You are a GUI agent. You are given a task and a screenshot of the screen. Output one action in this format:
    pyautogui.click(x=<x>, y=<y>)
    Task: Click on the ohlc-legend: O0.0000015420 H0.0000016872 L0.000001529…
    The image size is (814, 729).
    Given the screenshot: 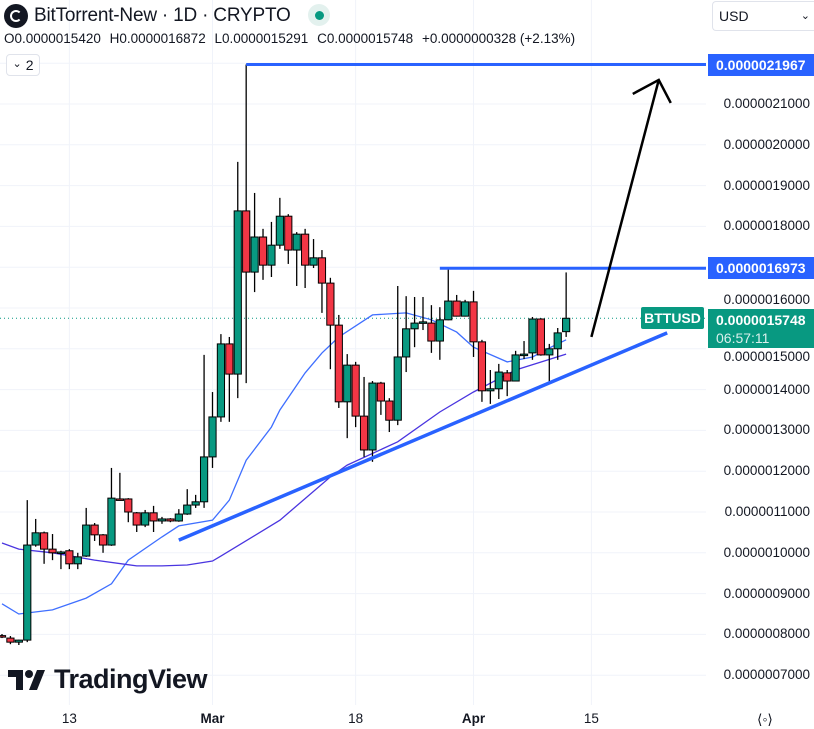 What is the action you would take?
    pyautogui.click(x=292, y=38)
    